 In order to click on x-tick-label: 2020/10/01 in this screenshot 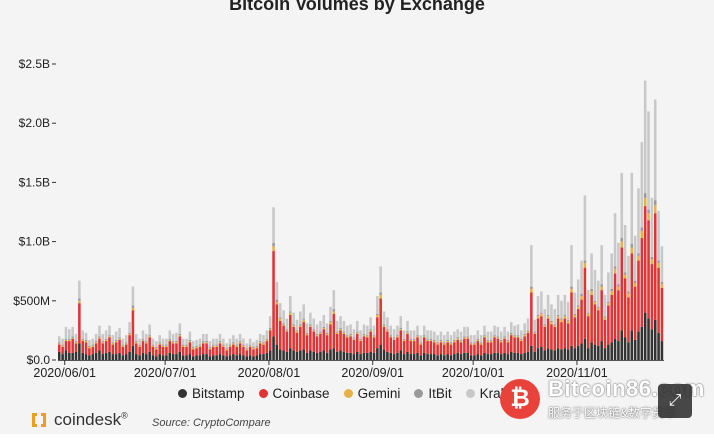, I will do `click(473, 373)`.